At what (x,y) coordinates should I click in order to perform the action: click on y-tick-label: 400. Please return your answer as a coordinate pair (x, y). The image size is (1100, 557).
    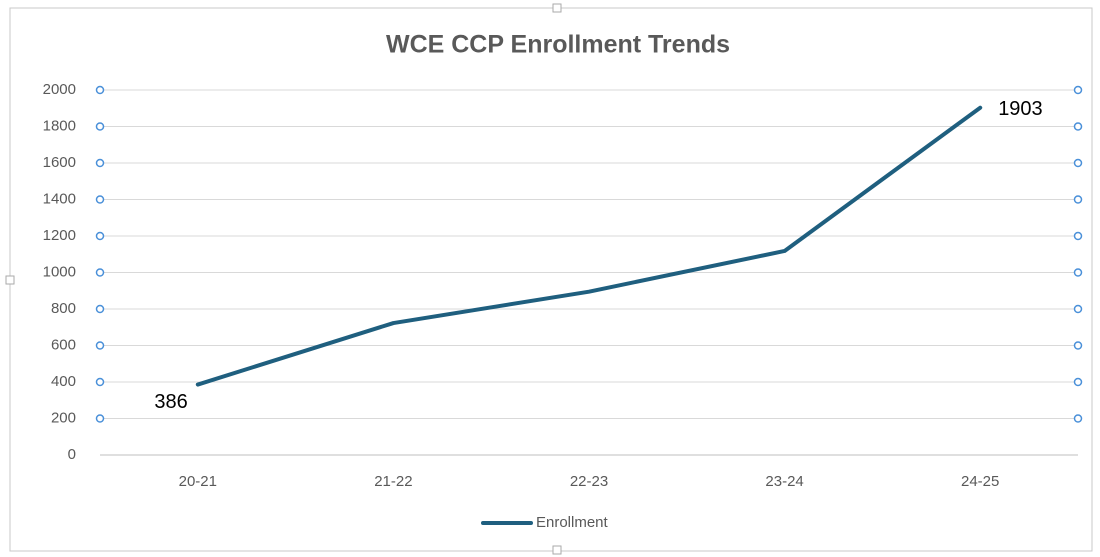
    Looking at the image, I should click on (63, 381).